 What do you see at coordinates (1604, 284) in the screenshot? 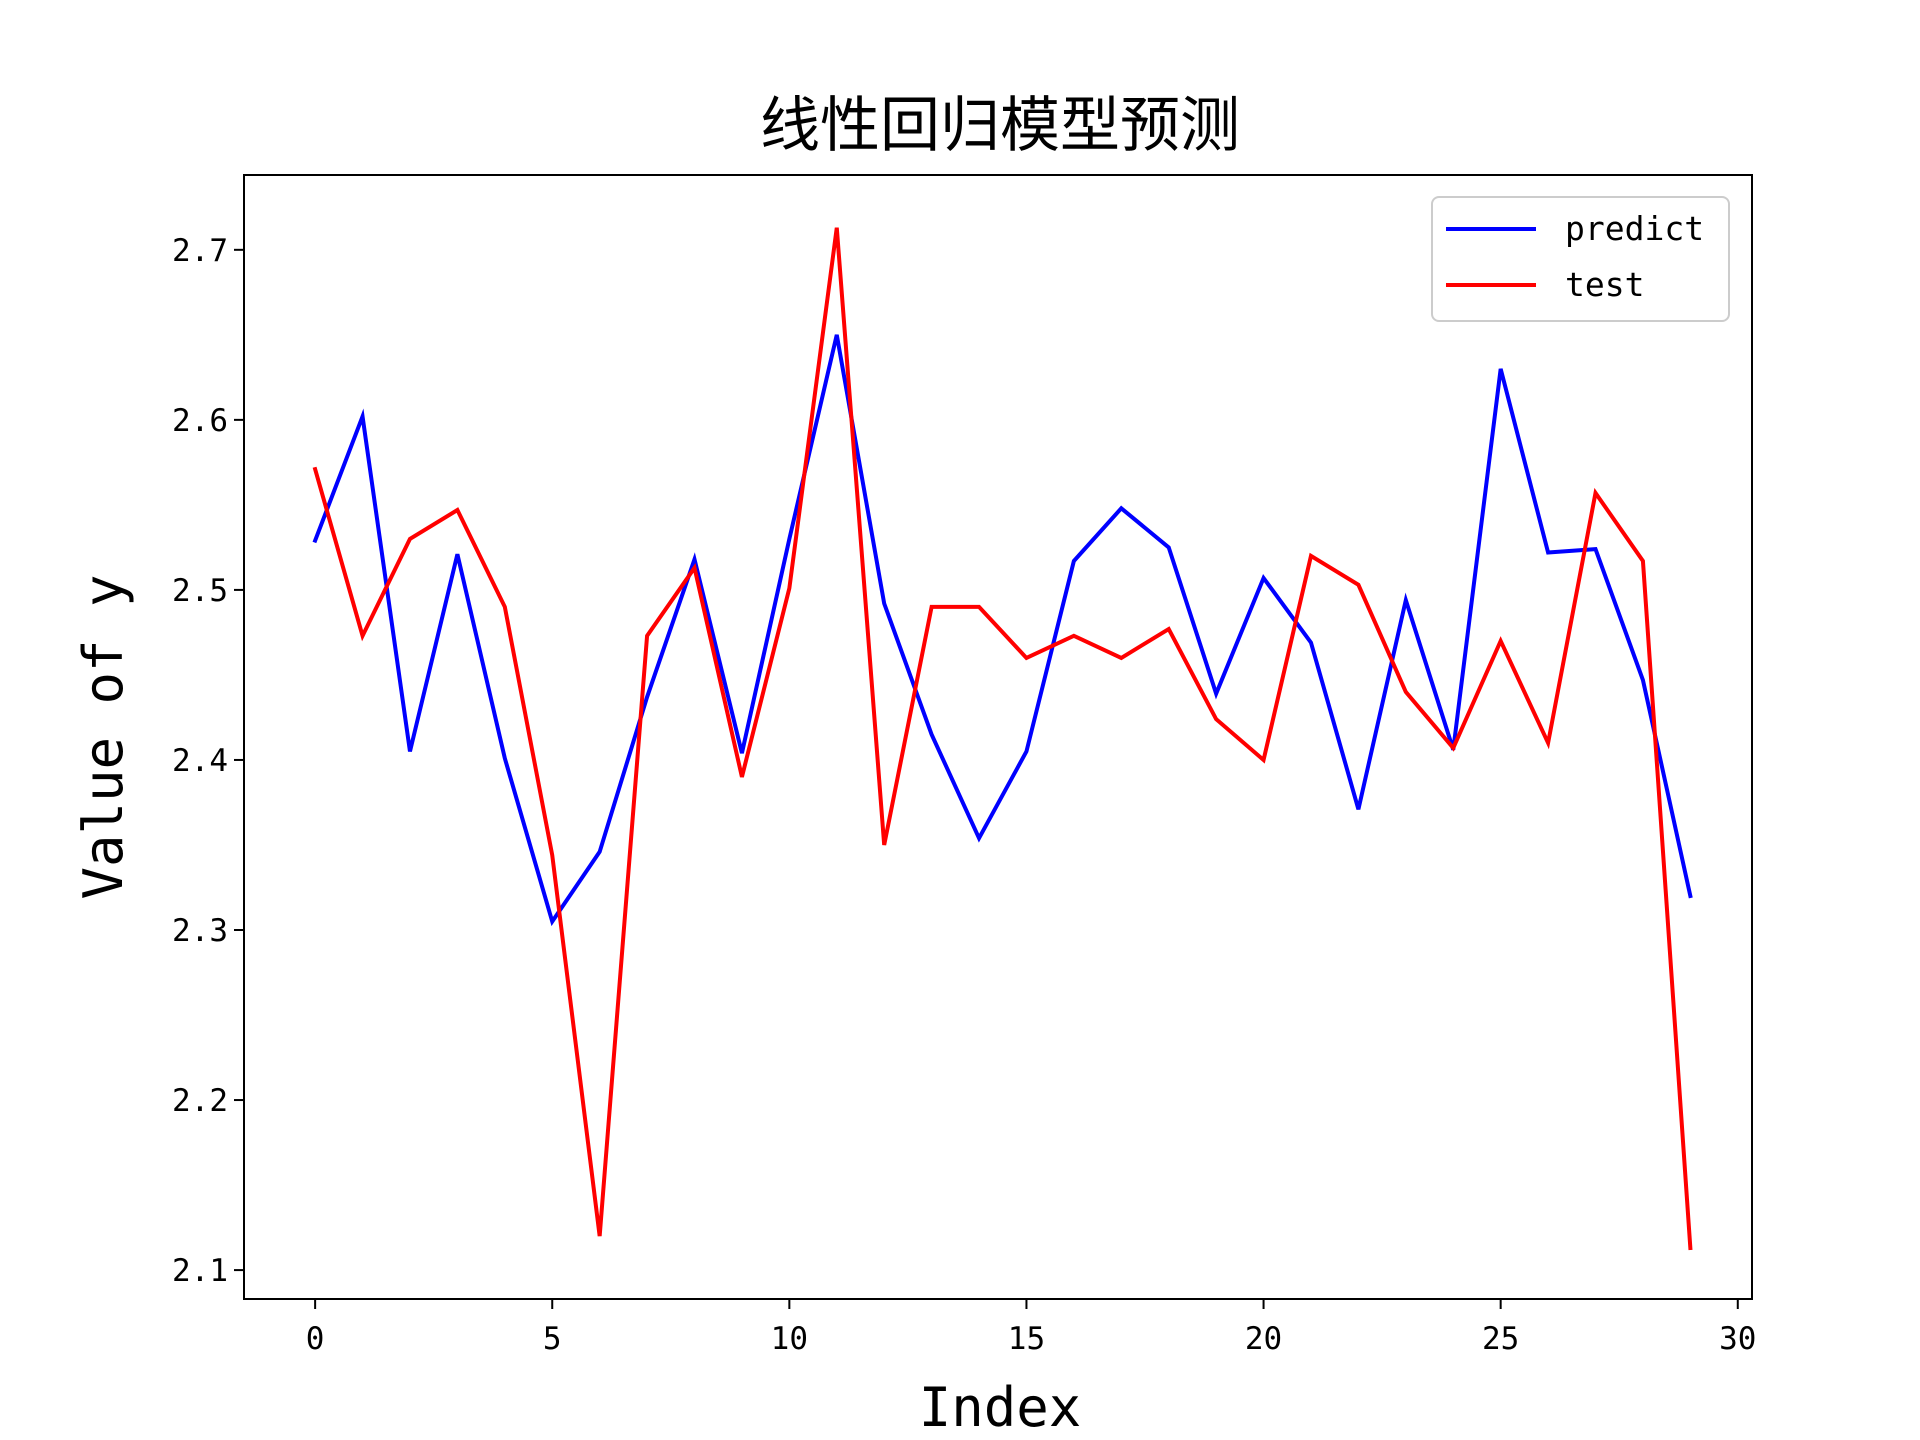
I see `legend-label-test: test` at bounding box center [1604, 284].